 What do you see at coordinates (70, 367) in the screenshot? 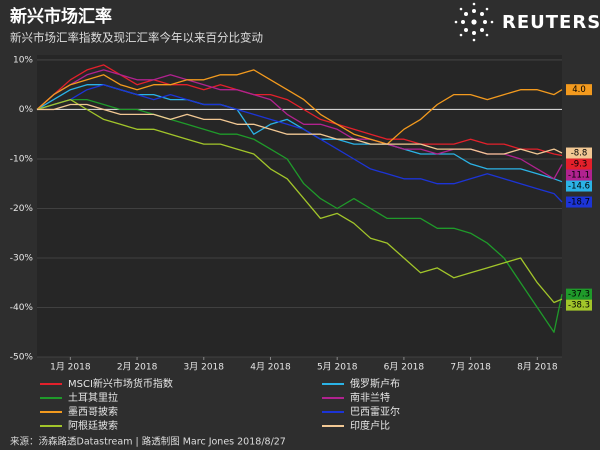
I see `x-tick-label: 1月 2018` at bounding box center [70, 367].